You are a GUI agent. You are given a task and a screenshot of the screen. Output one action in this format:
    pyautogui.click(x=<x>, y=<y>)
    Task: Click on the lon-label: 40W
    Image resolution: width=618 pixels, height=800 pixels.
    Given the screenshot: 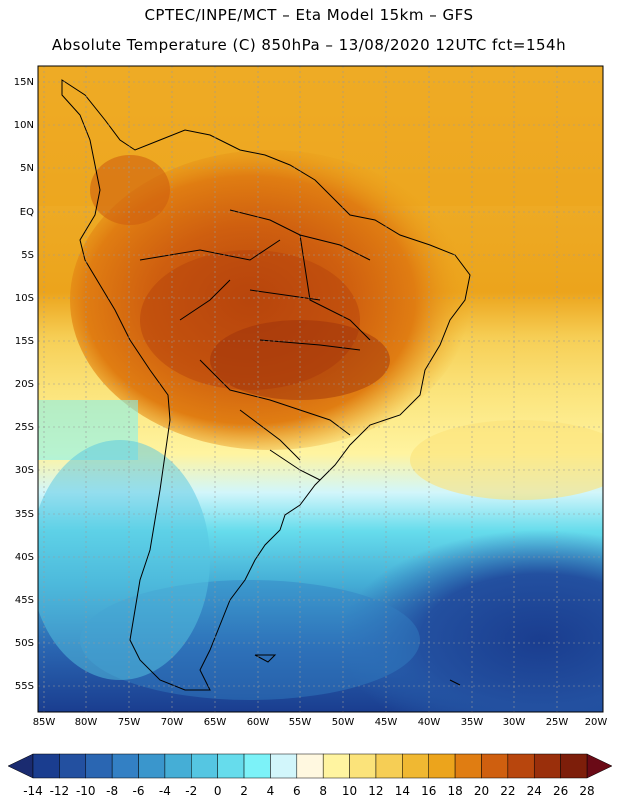 What is the action you would take?
    pyautogui.click(x=429, y=722)
    